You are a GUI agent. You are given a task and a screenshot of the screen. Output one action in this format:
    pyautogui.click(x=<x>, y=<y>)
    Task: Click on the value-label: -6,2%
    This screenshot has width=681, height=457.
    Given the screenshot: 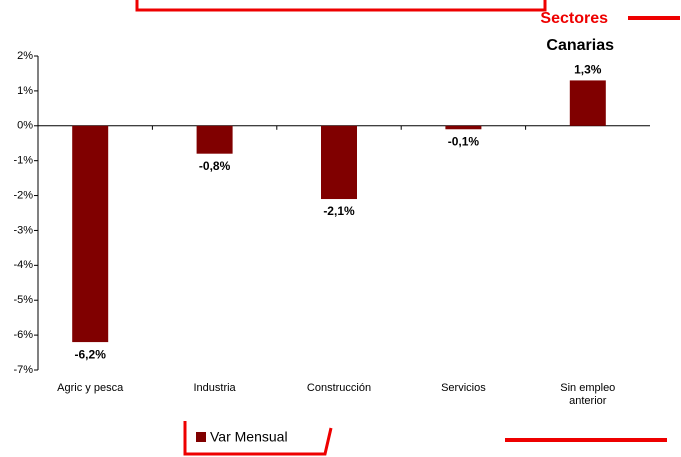 What is the action you would take?
    pyautogui.click(x=91, y=354)
    